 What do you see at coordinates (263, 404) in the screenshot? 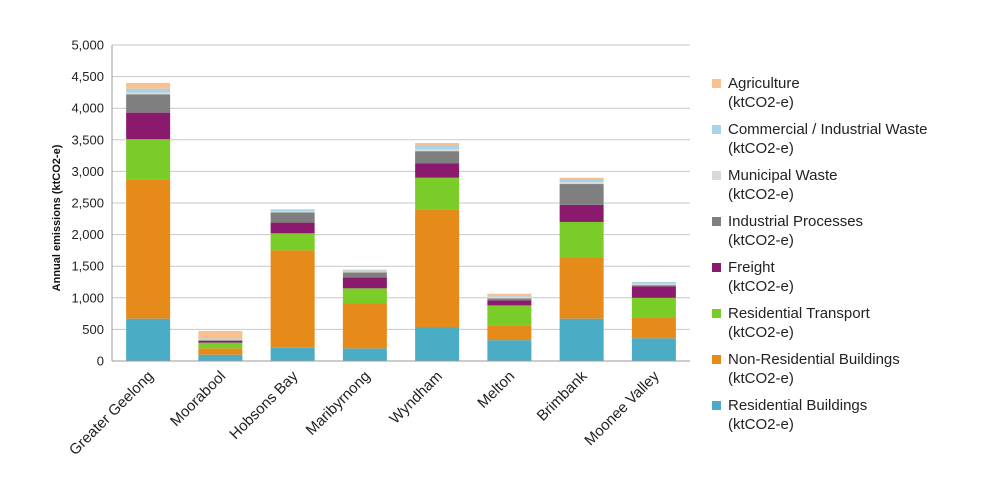
I see `x-category-label: Hobsons Bay` at bounding box center [263, 404].